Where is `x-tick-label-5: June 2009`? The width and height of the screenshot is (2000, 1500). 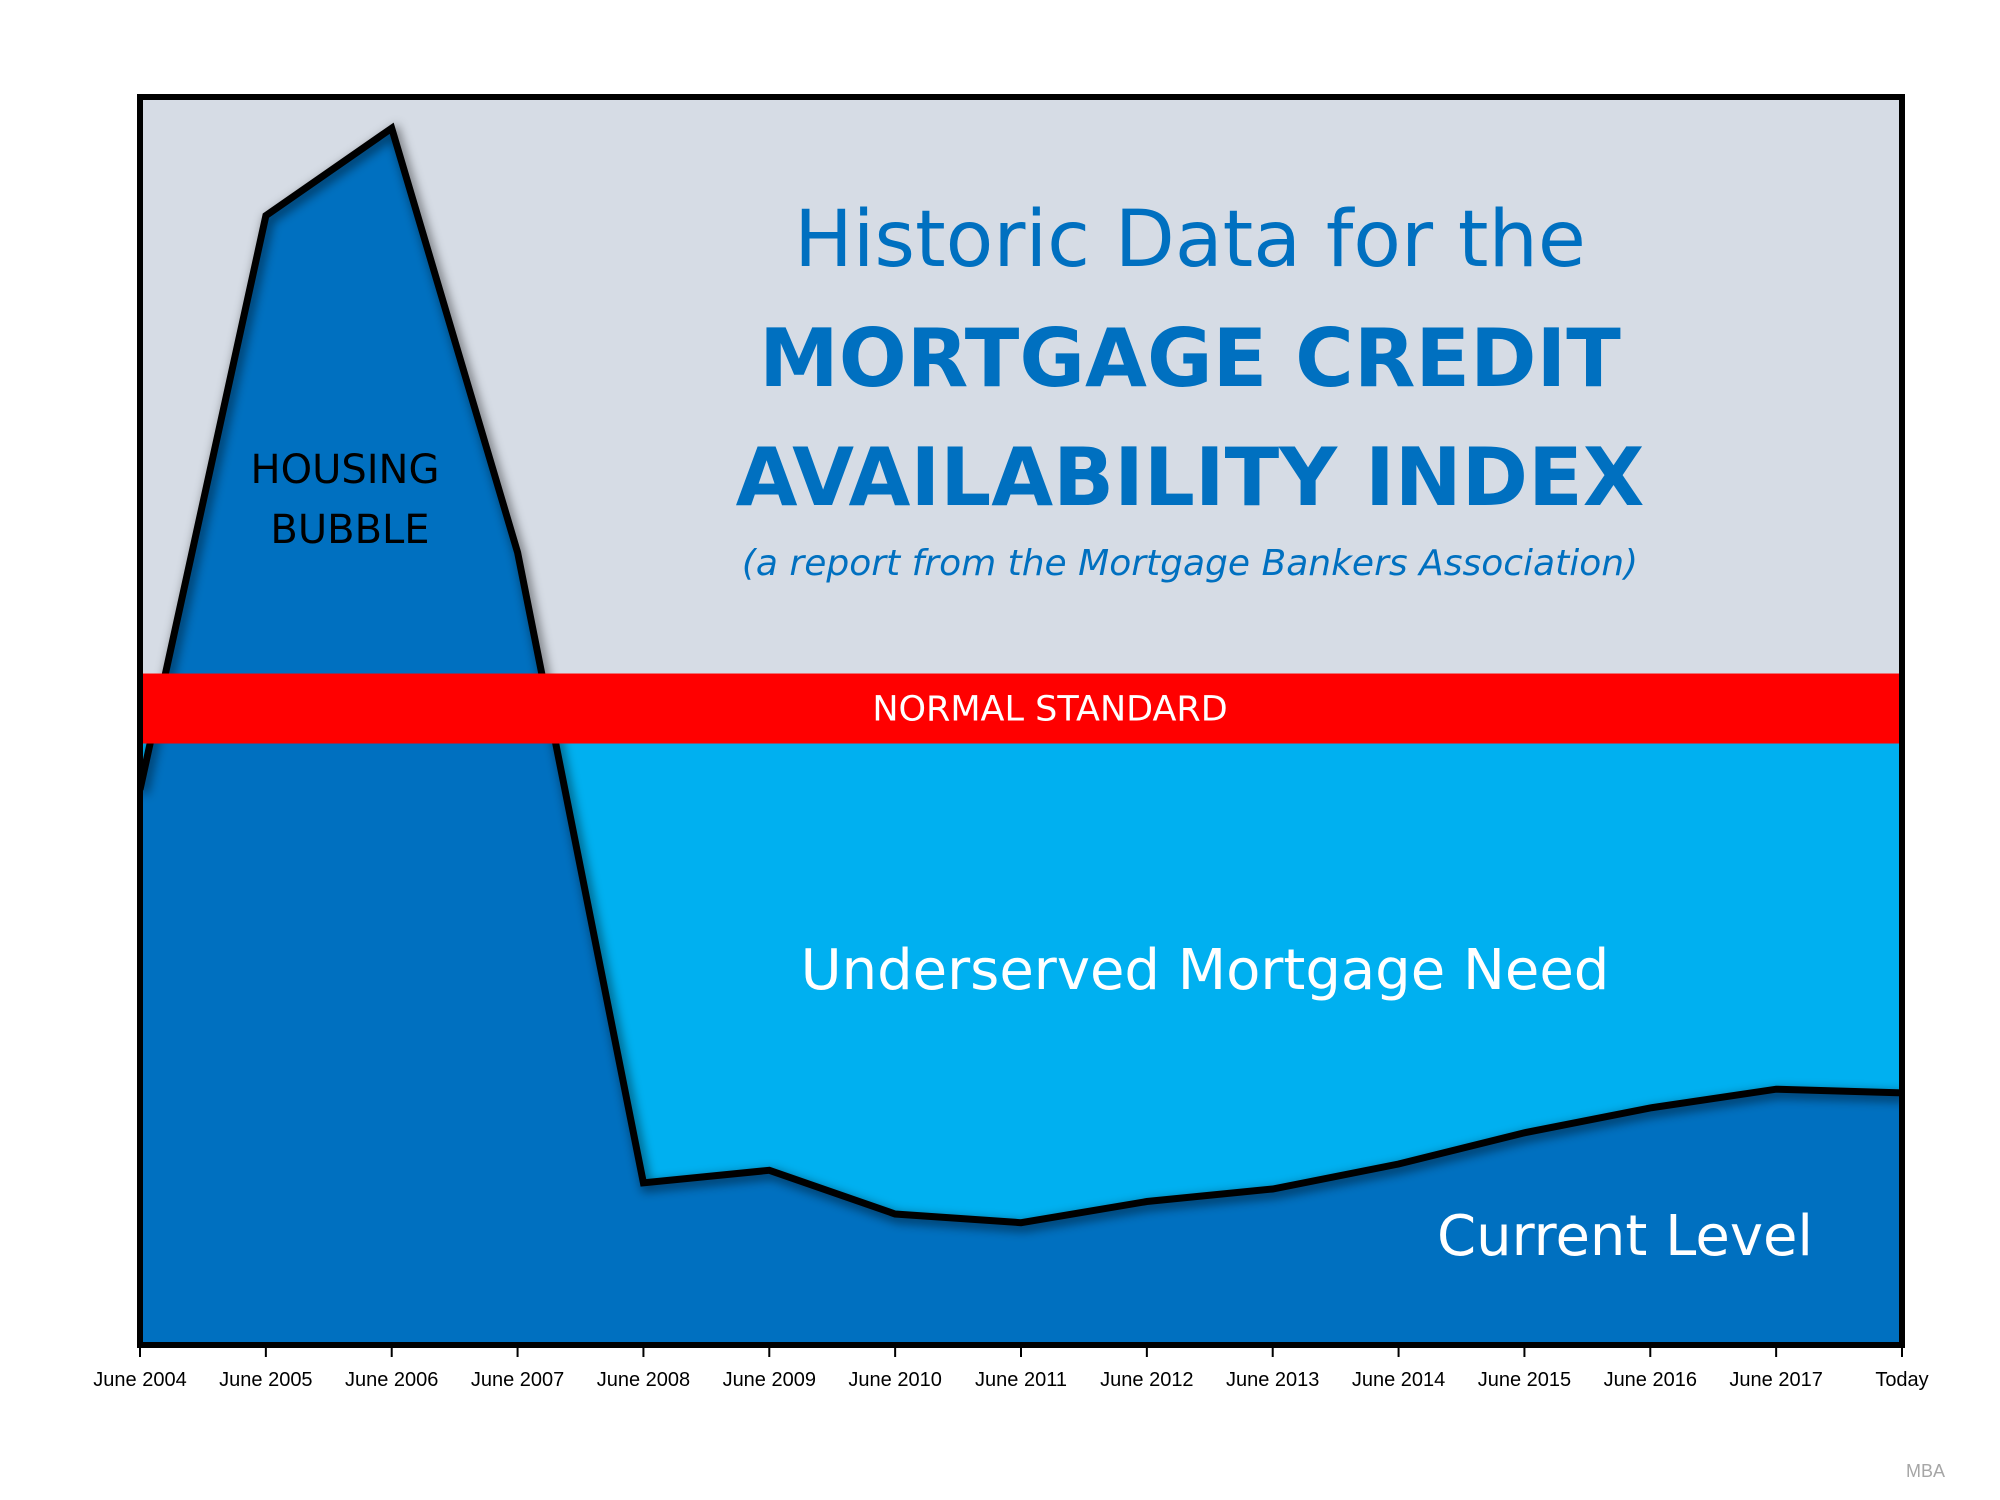 x-tick-label-5: June 2009 is located at coordinates (769, 1380).